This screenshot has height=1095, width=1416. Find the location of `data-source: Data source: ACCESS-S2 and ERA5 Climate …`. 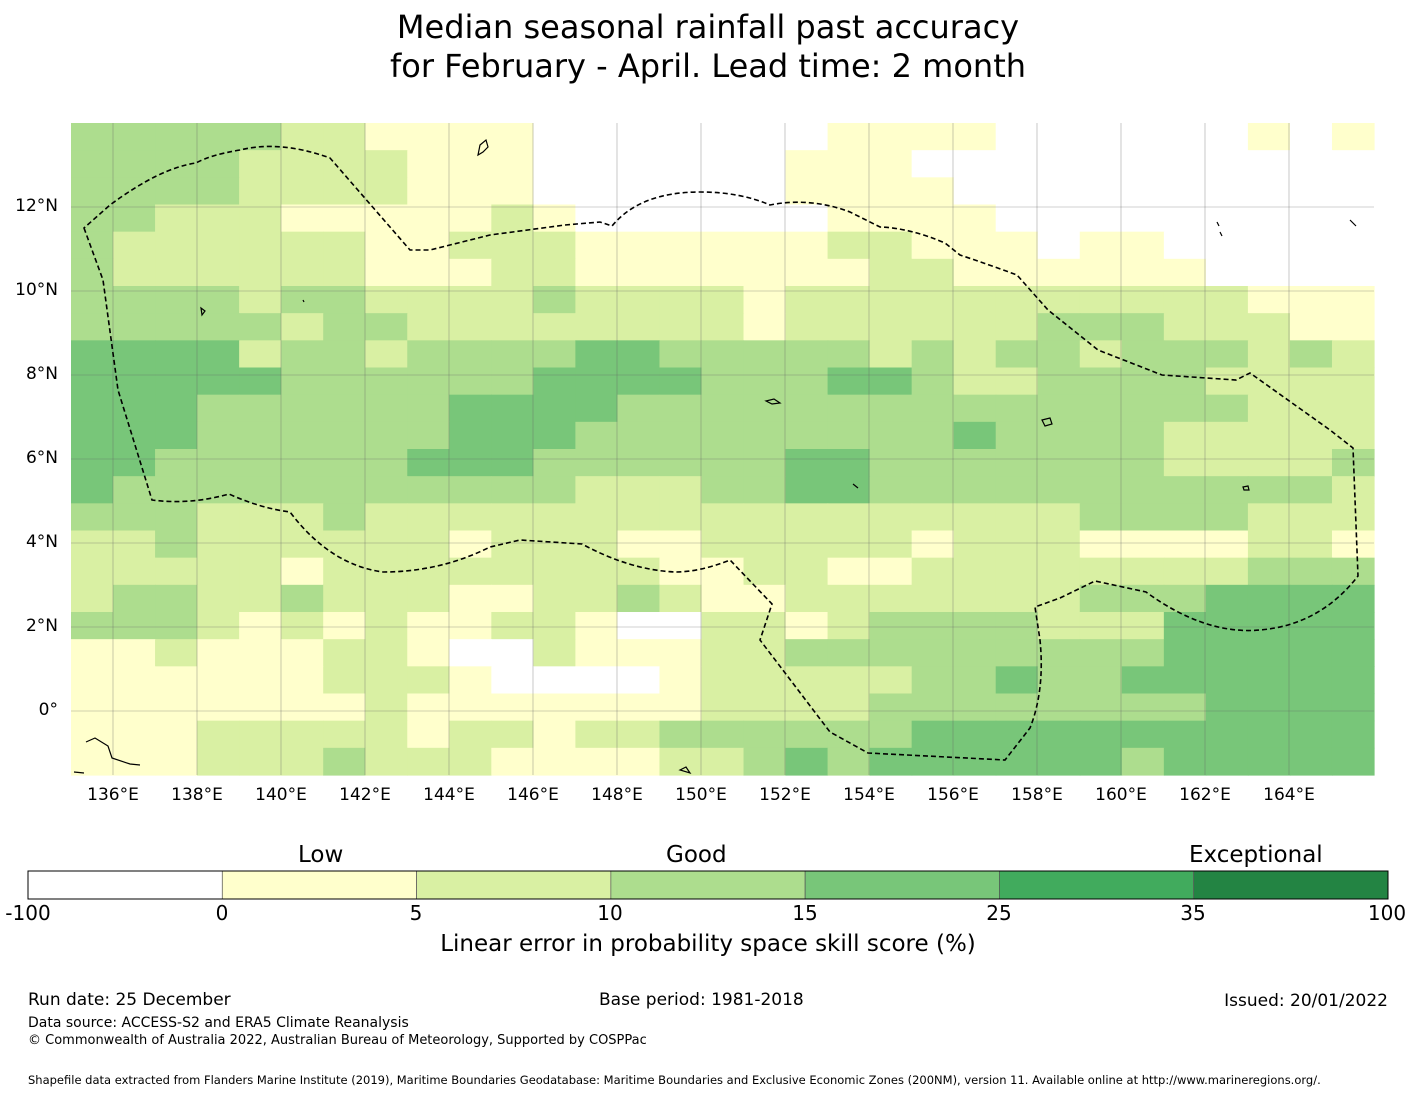

data-source: Data source: ACCESS-S2 and ERA5 Climate … is located at coordinates (218, 1023).